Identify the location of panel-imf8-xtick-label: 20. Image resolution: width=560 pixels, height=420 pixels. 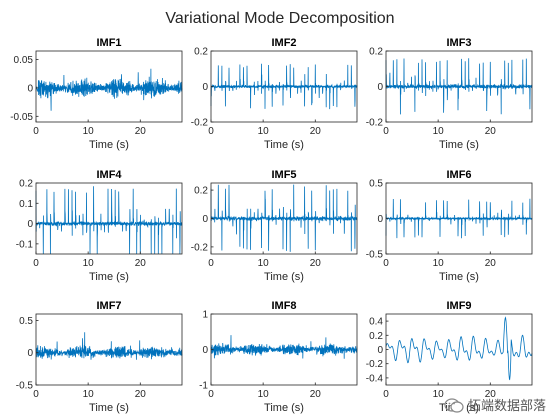
(316, 394).